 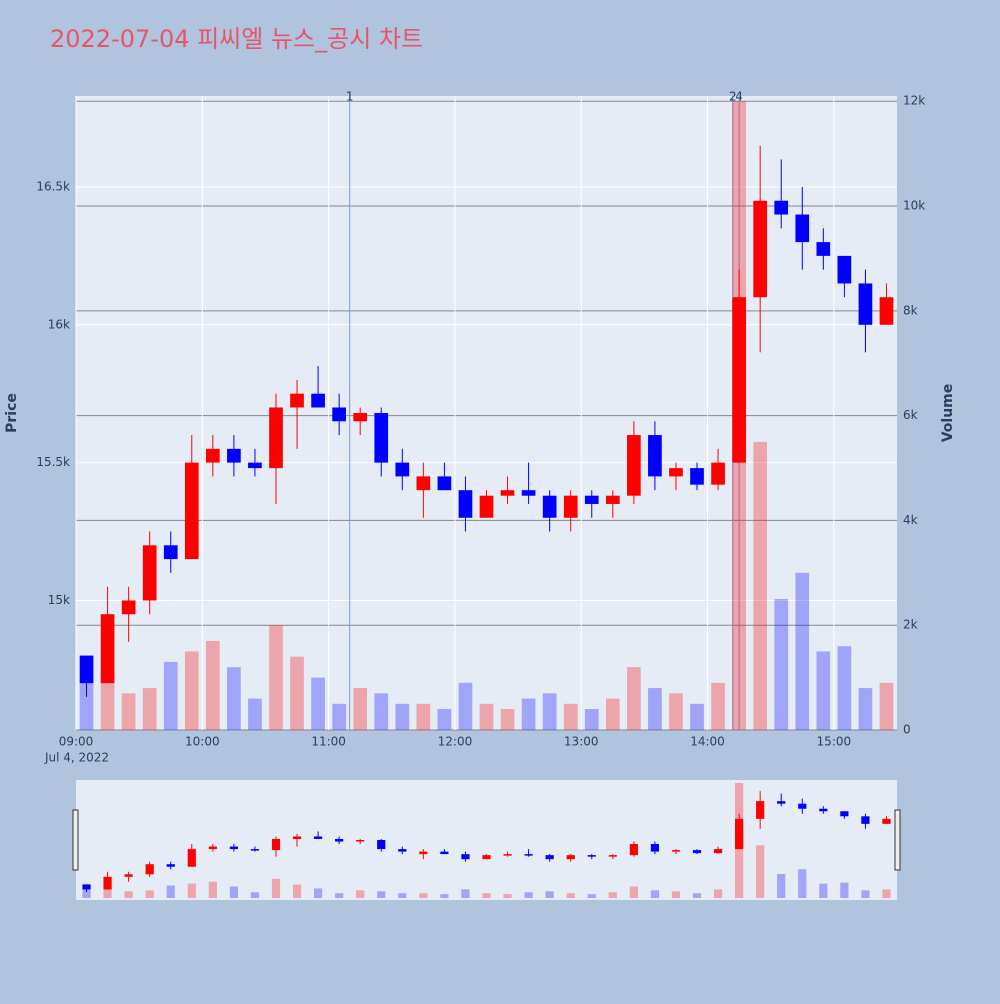 I want to click on x-tick-label: 15:00, so click(x=834, y=742).